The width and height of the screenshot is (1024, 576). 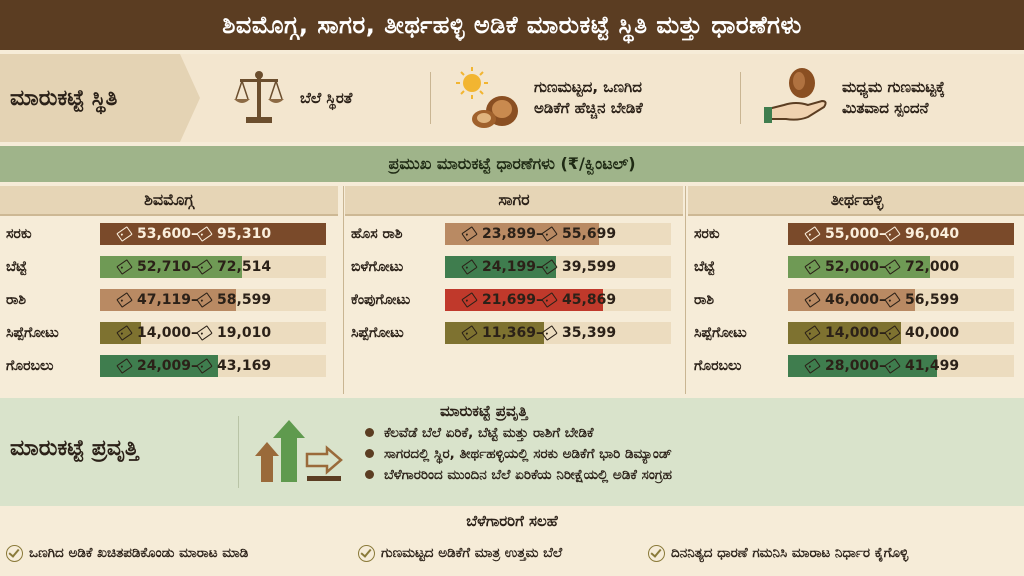 What do you see at coordinates (290, 98) in the screenshot?
I see `status-item-price-stability: ಬೆಲೆ ಸ್ಥಿರತೆ` at bounding box center [290, 98].